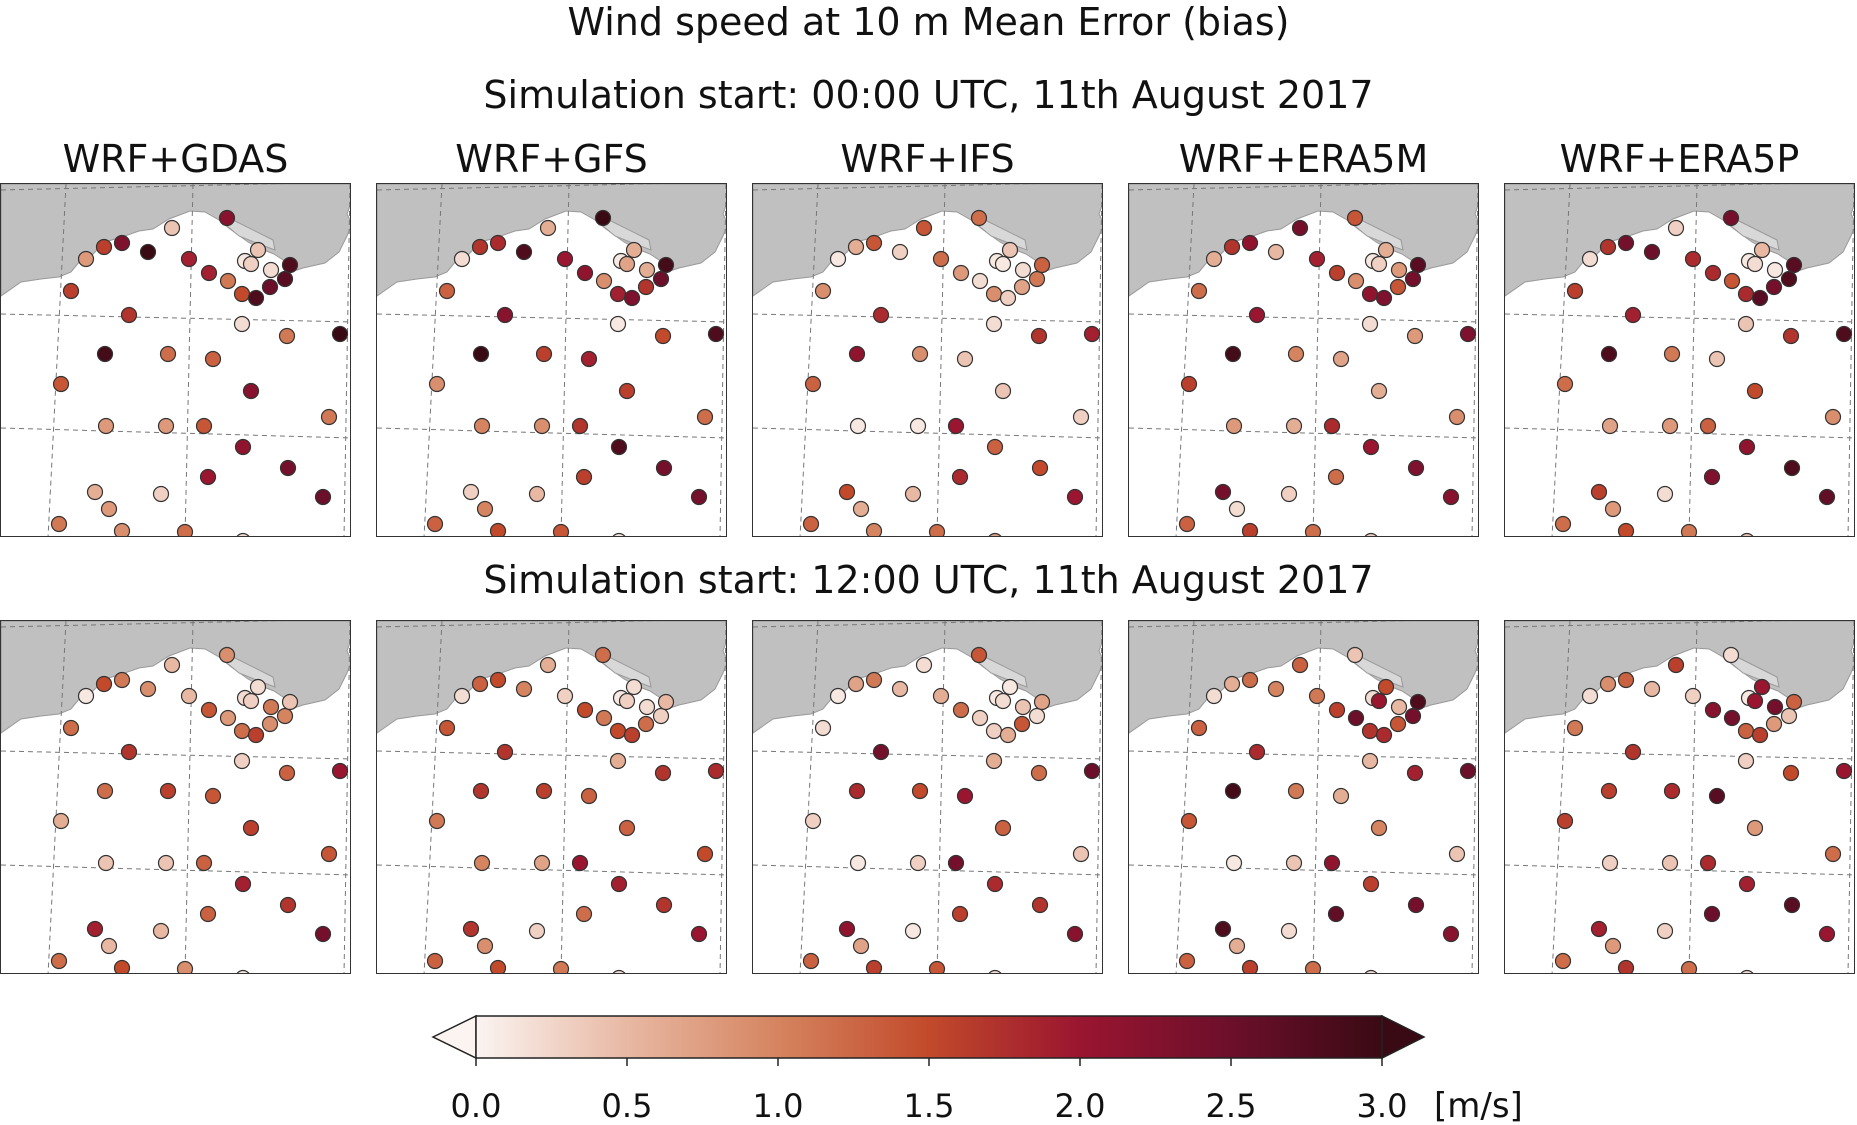  I want to click on colorbar-unit: [m/s], so click(1478, 1105).